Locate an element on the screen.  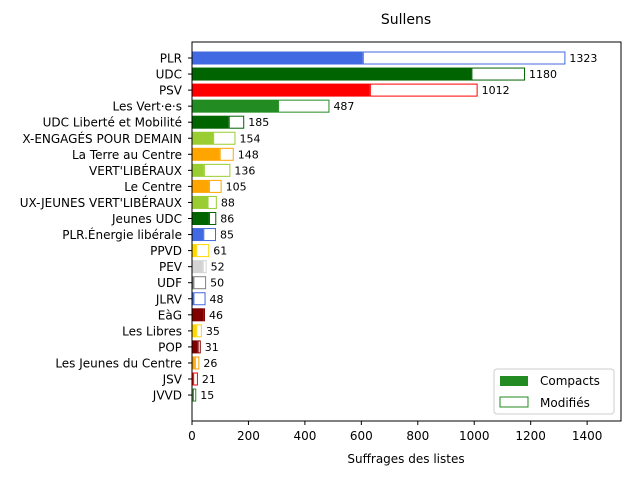
y-tick-label-eag: EàG is located at coordinates (170, 315).